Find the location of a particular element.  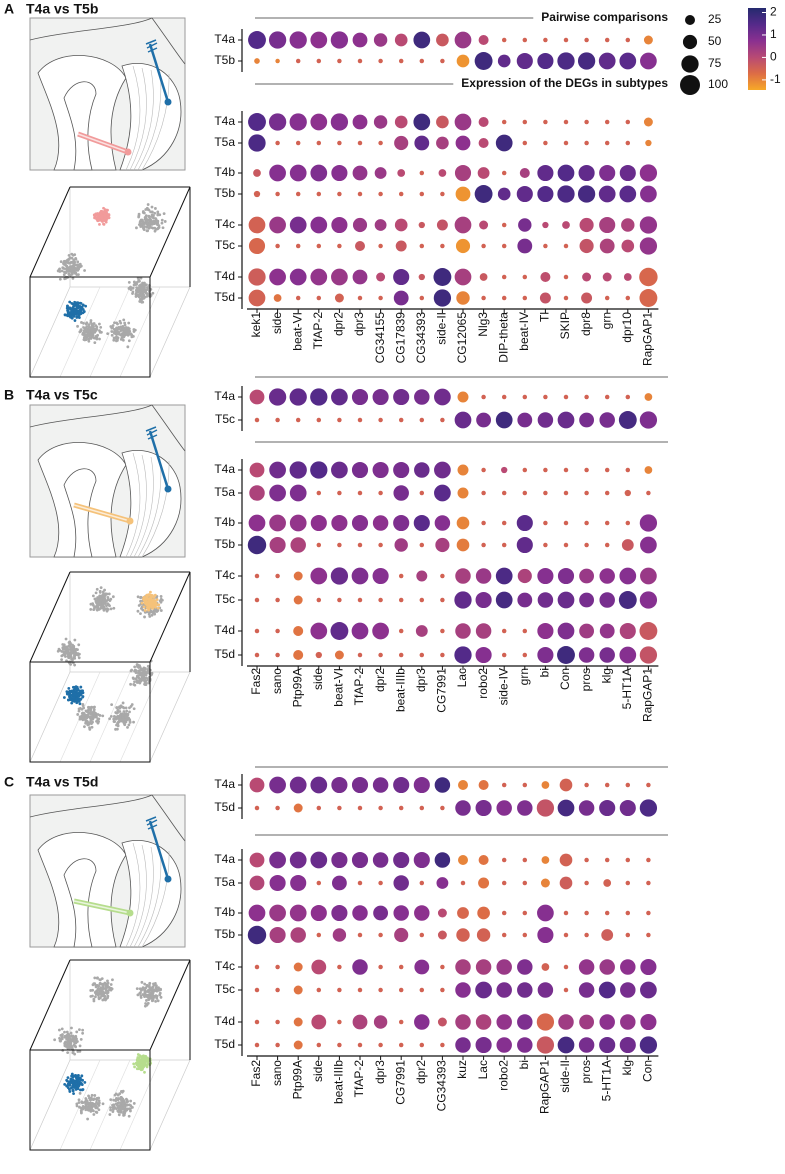

gene-label: dpr3 is located at coordinates (359, 324).